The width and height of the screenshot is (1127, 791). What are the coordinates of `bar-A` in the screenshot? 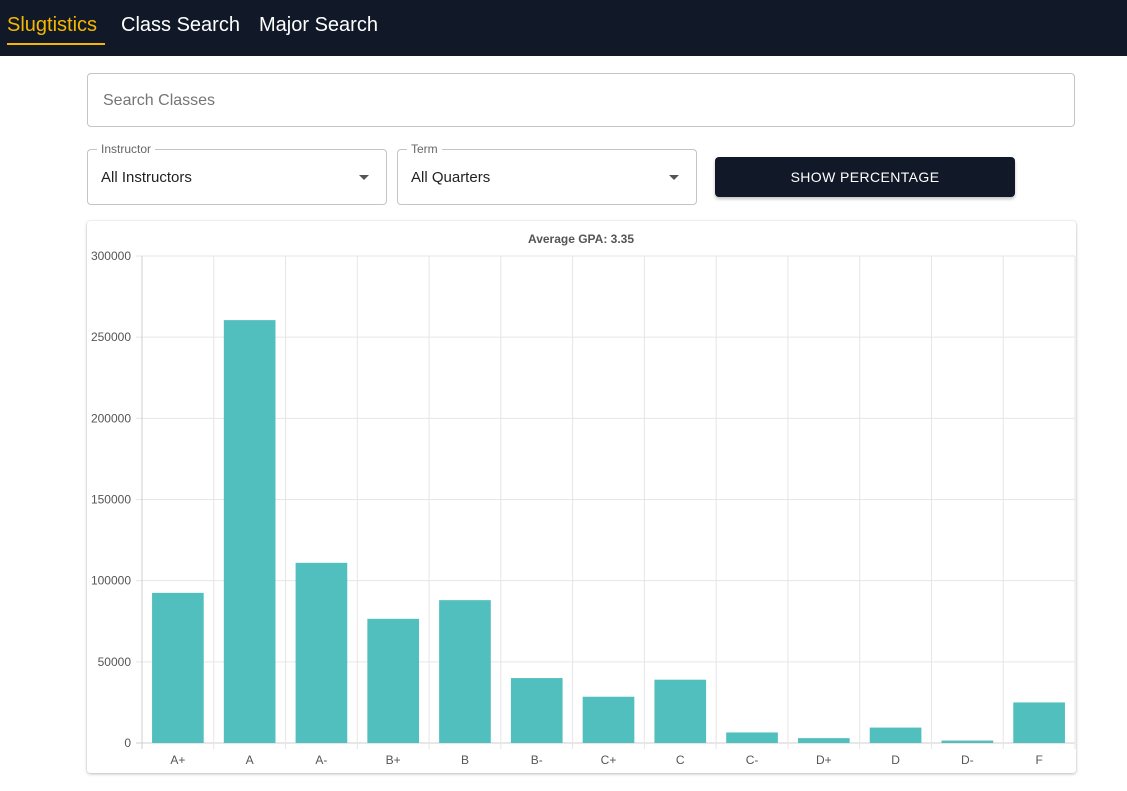 It's located at (249, 531).